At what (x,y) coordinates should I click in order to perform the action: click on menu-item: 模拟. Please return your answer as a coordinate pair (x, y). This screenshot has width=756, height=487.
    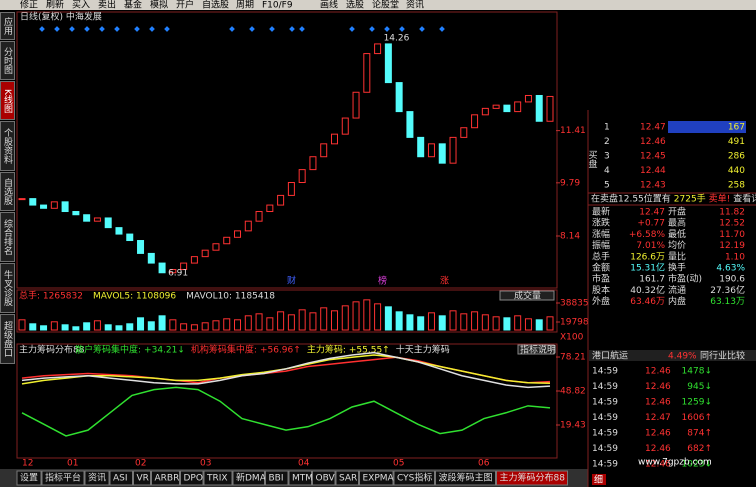
    Looking at the image, I should click on (159, 5).